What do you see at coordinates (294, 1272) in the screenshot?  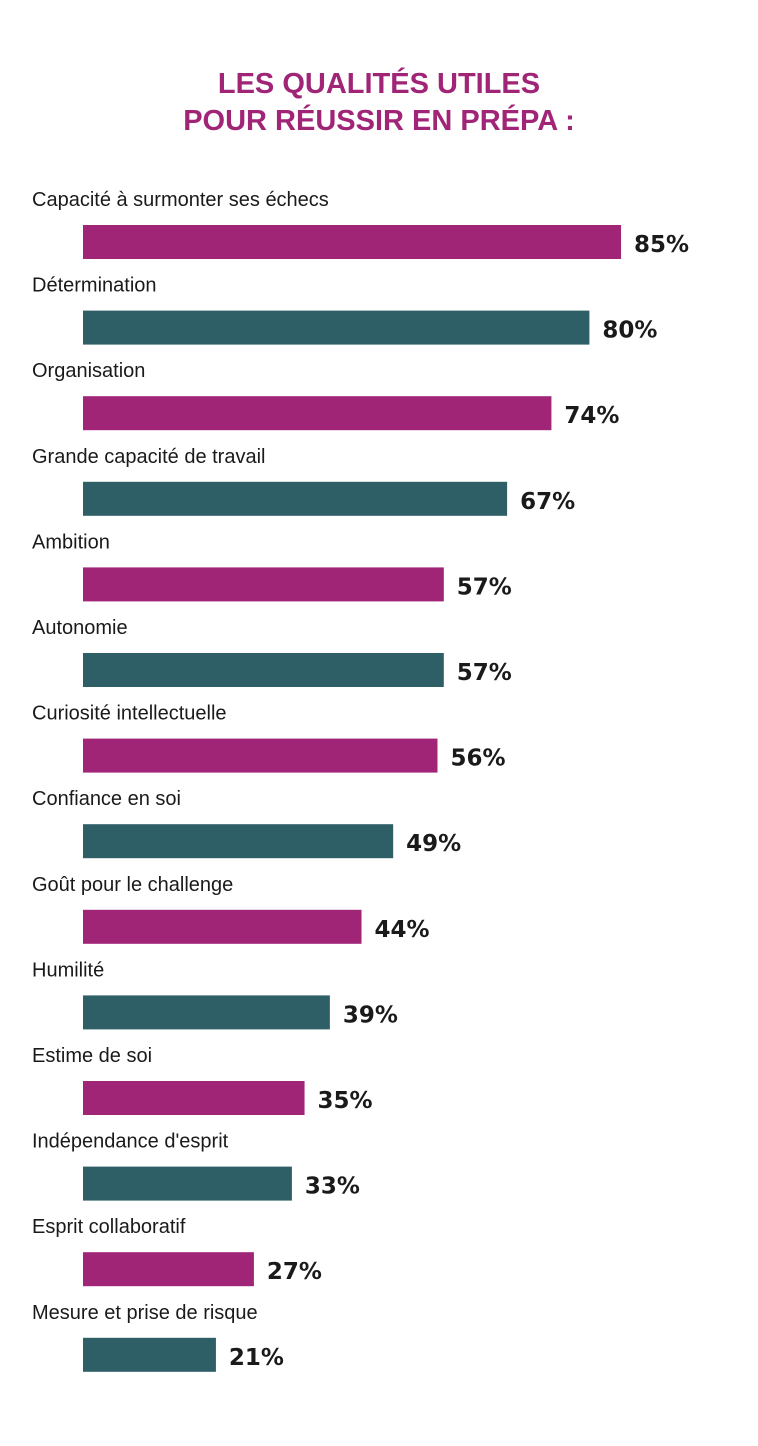 I see `value-label: 27%` at bounding box center [294, 1272].